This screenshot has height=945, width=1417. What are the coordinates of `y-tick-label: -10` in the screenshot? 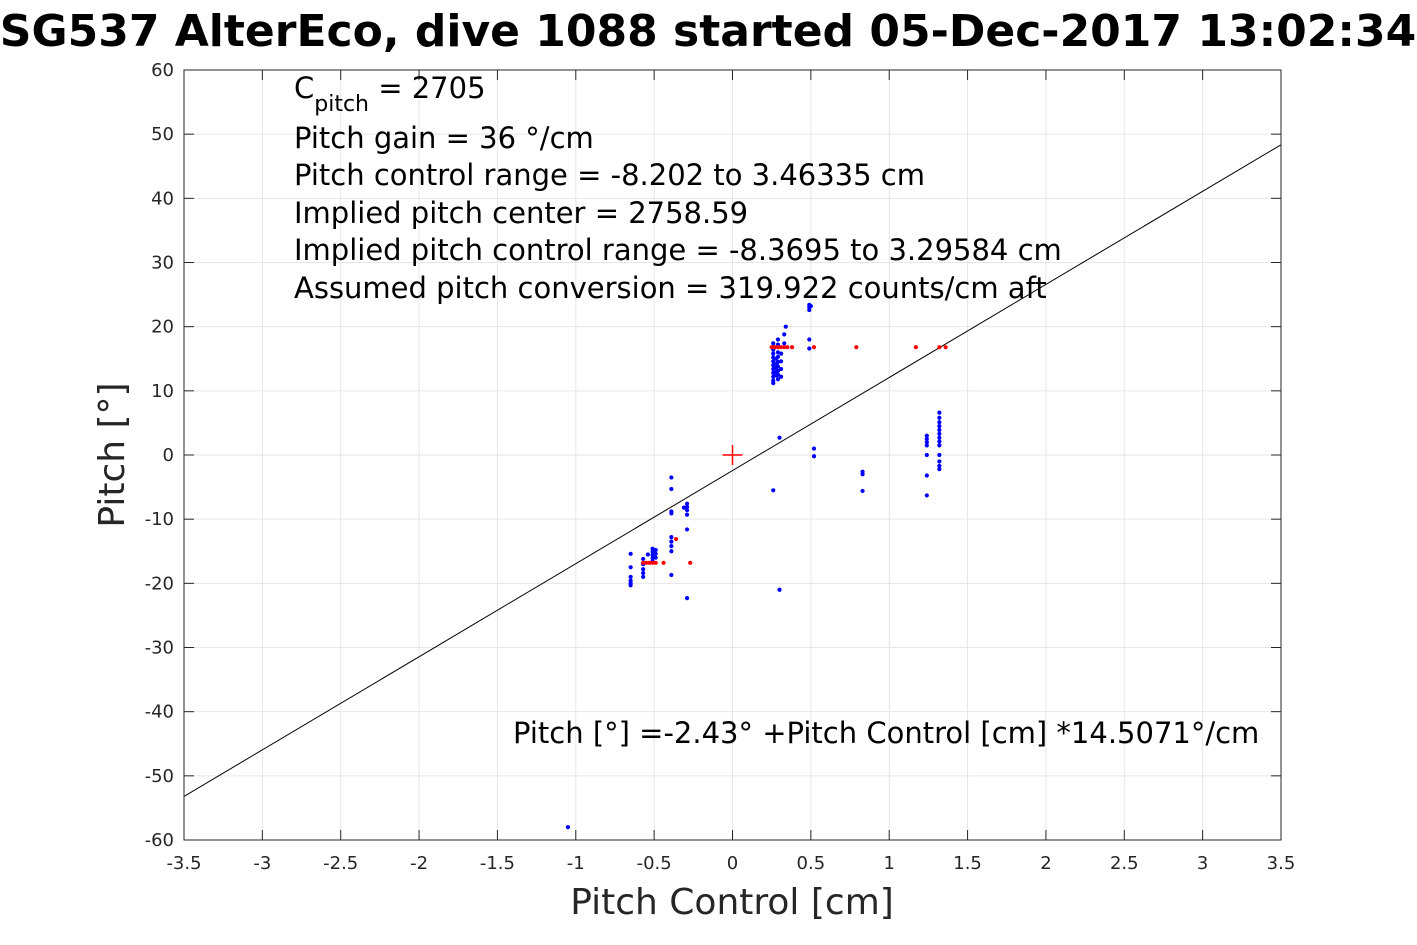 It's located at (159, 519).